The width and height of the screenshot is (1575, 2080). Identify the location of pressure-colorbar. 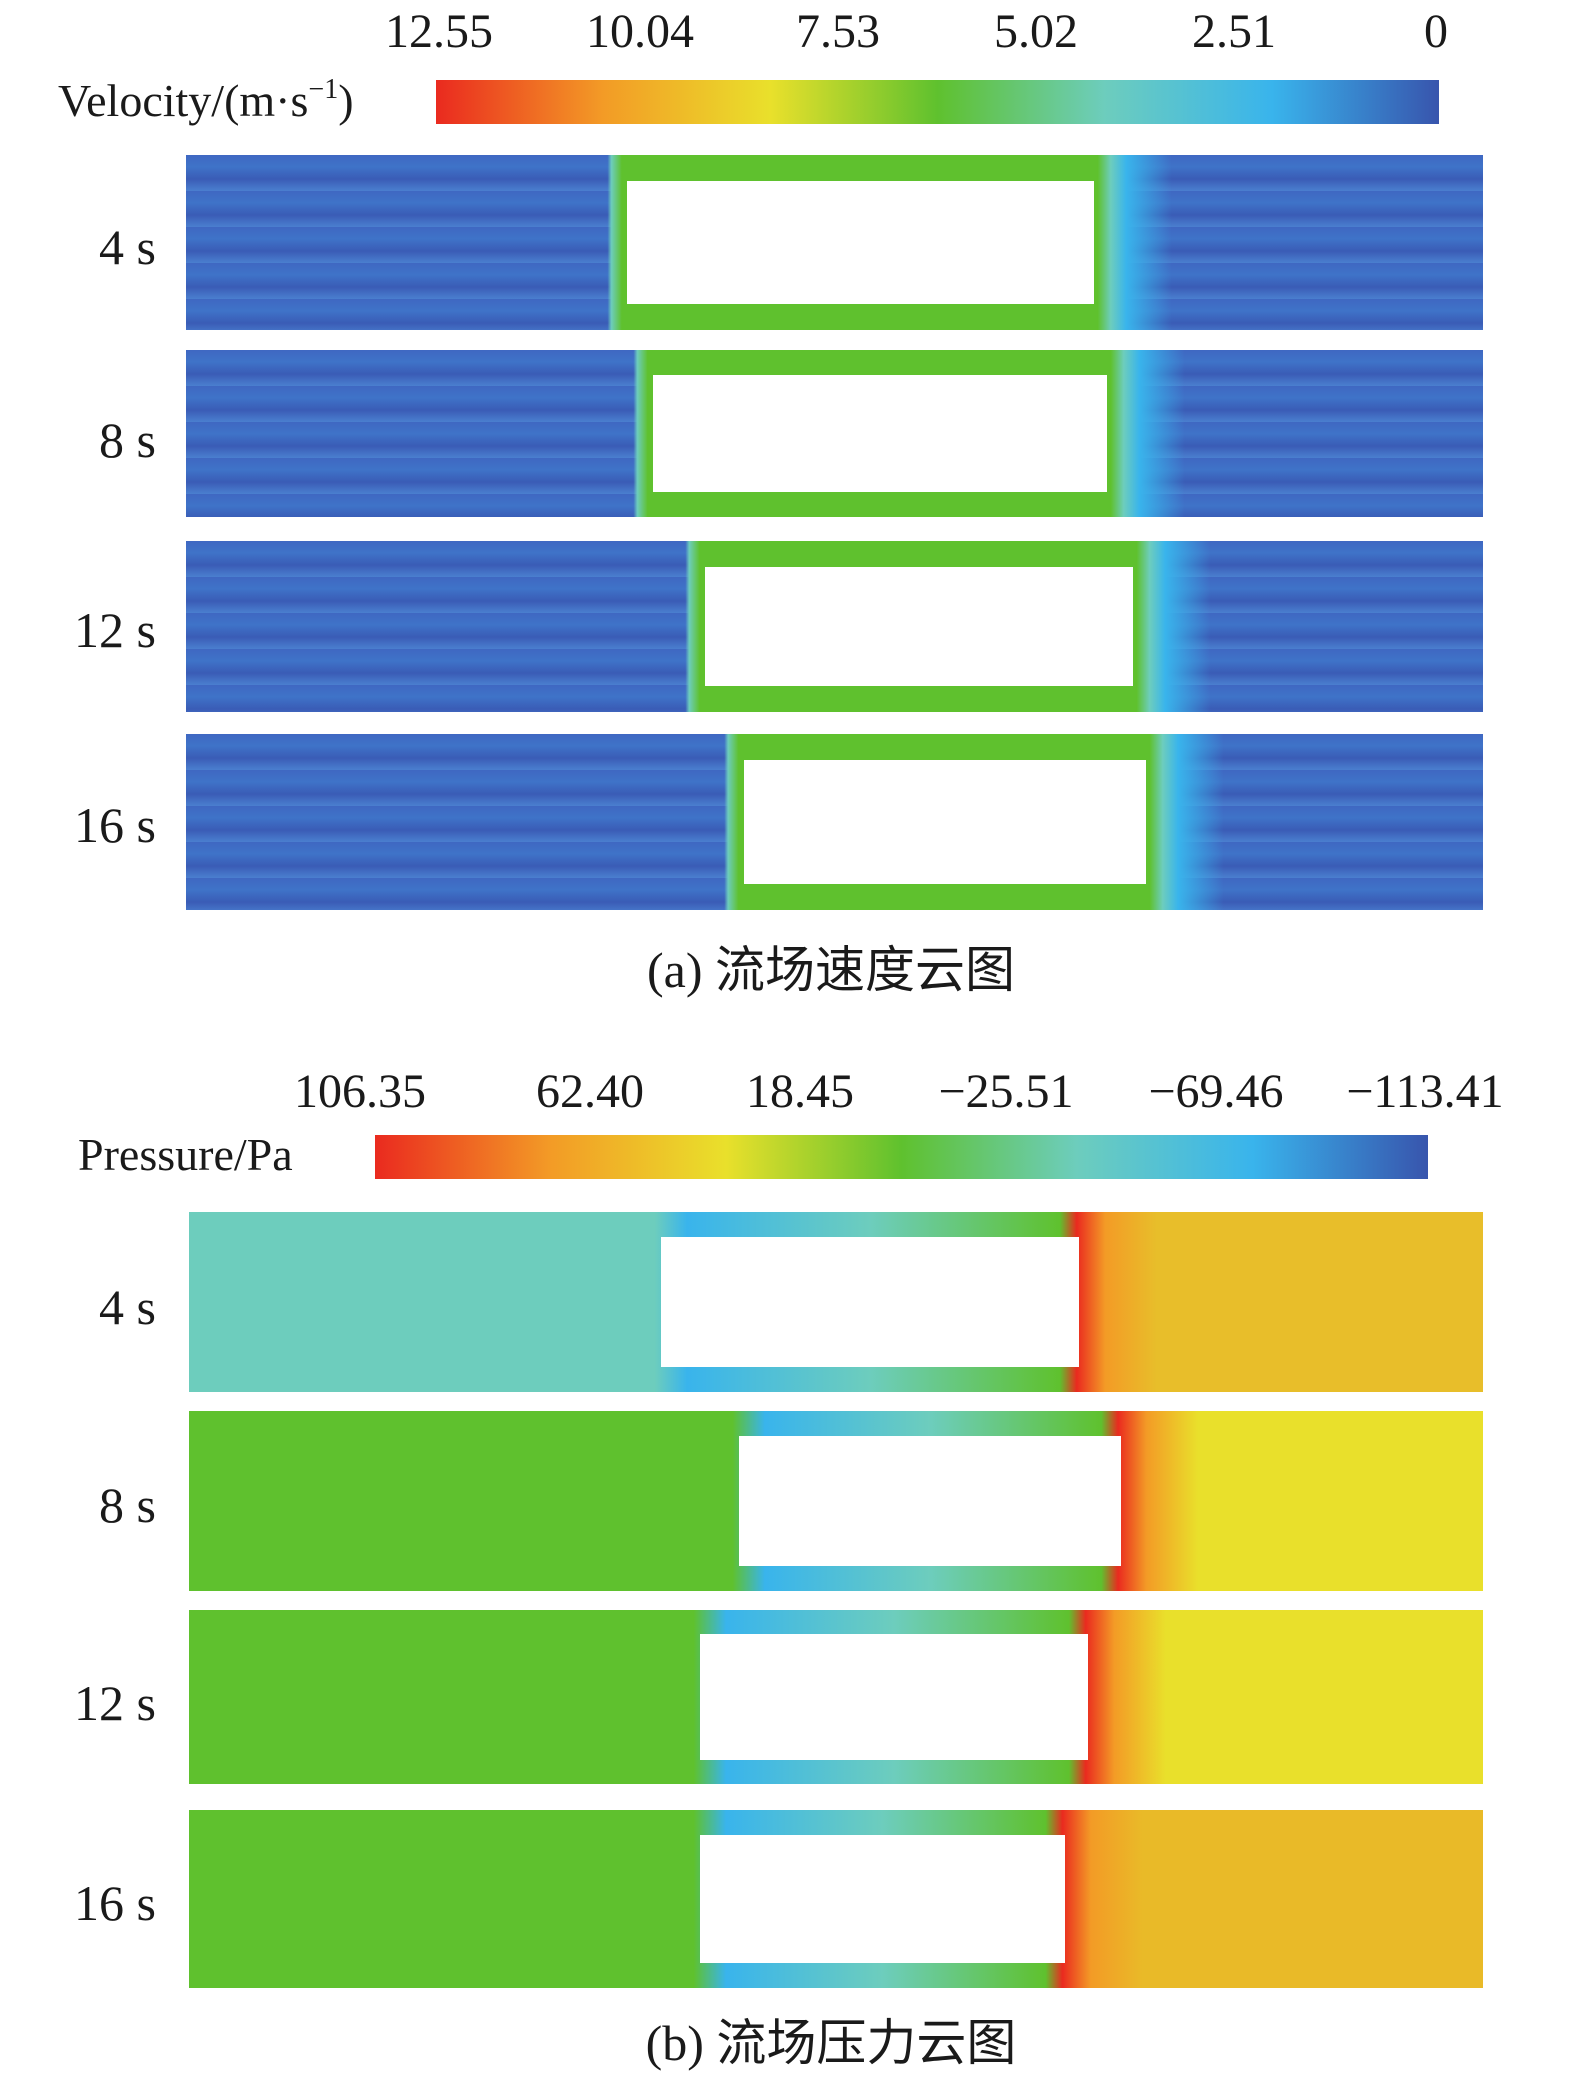
(901, 1157).